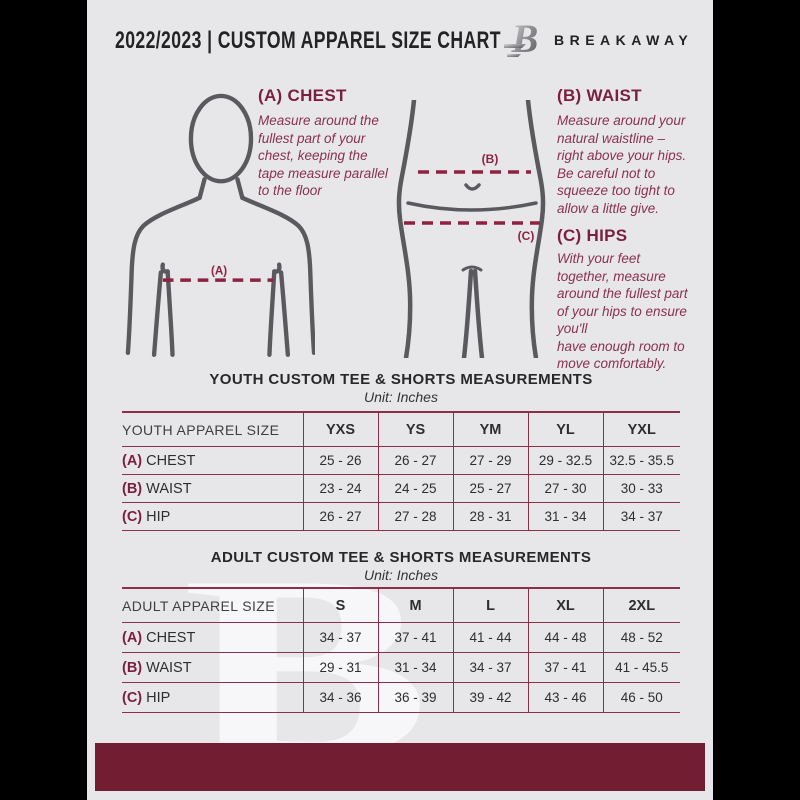 The image size is (800, 800). Describe the element at coordinates (525, 38) in the screenshot. I see `svg-text: B` at that location.